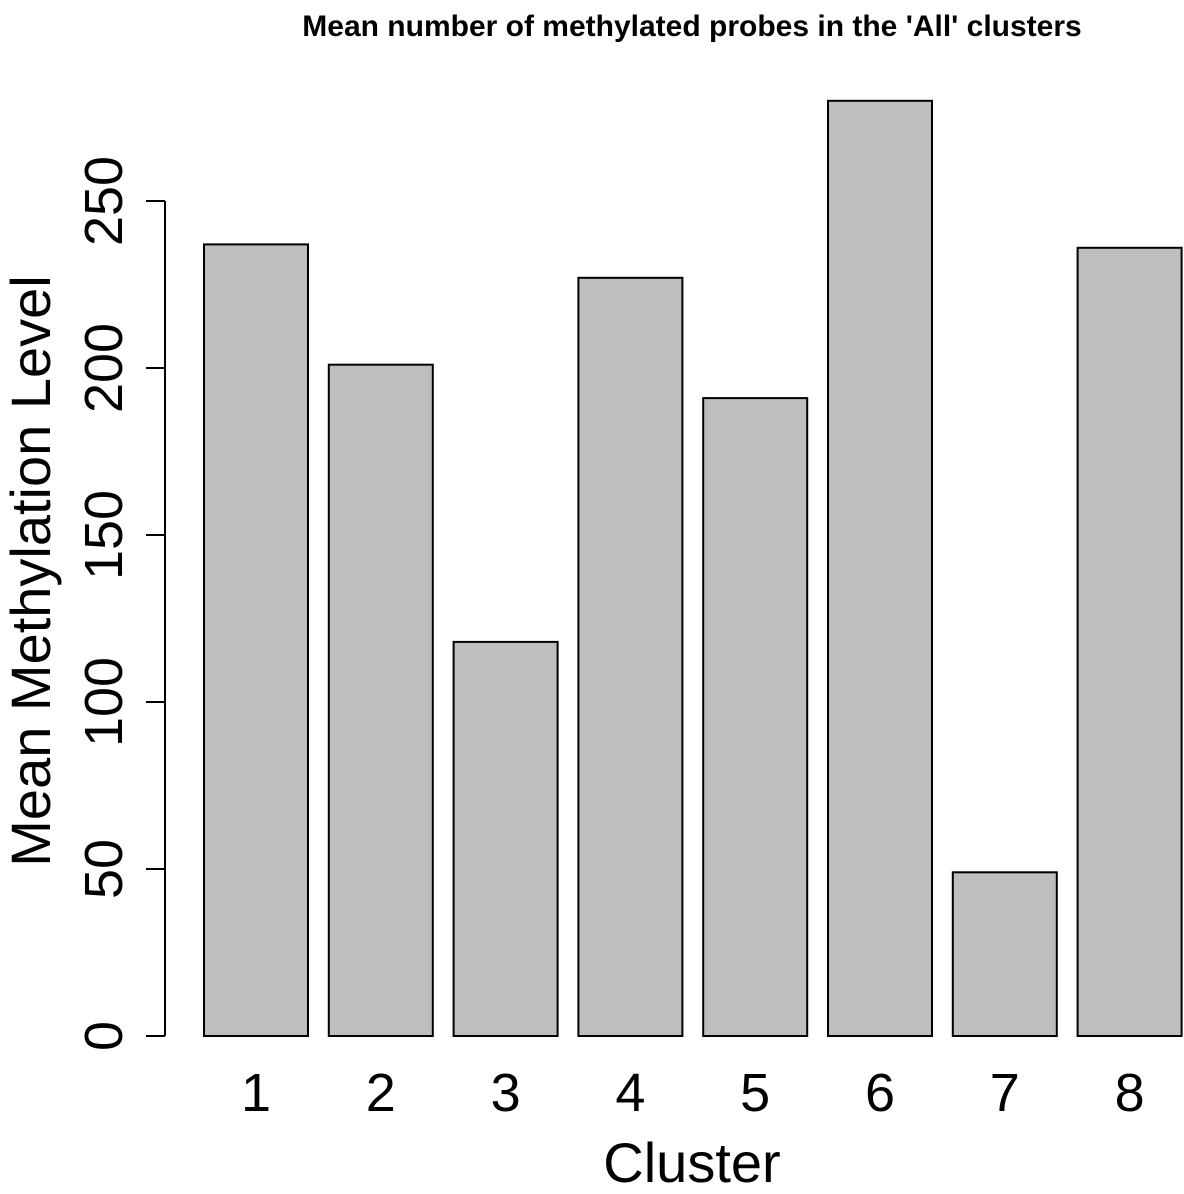 The image size is (1184, 1194). What do you see at coordinates (256, 1093) in the screenshot?
I see `x-tick-label: 1` at bounding box center [256, 1093].